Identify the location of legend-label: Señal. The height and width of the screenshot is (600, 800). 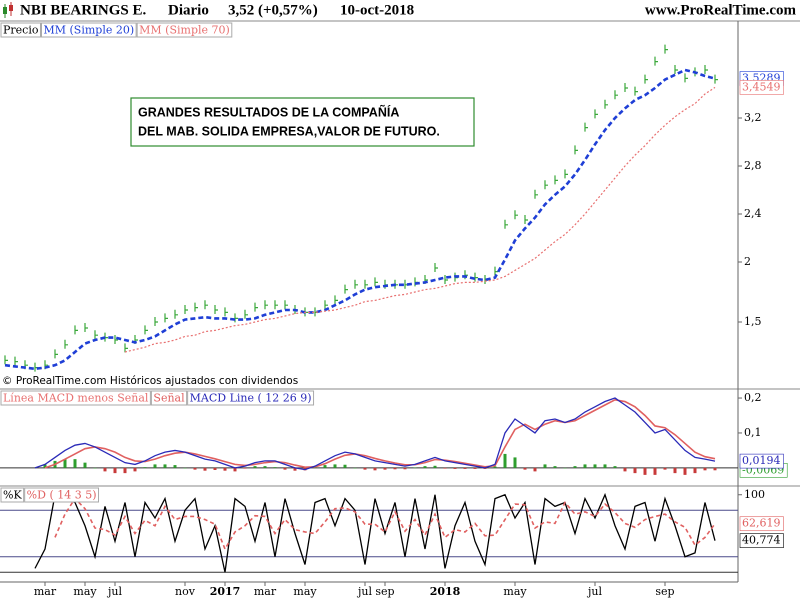
(169, 398).